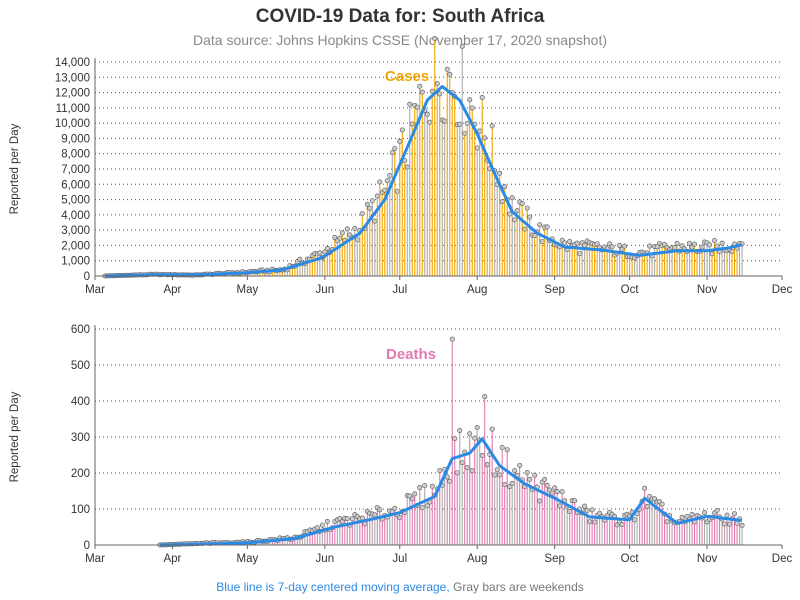 The height and width of the screenshot is (600, 800). I want to click on x-tick-label: Sep, so click(554, 559).